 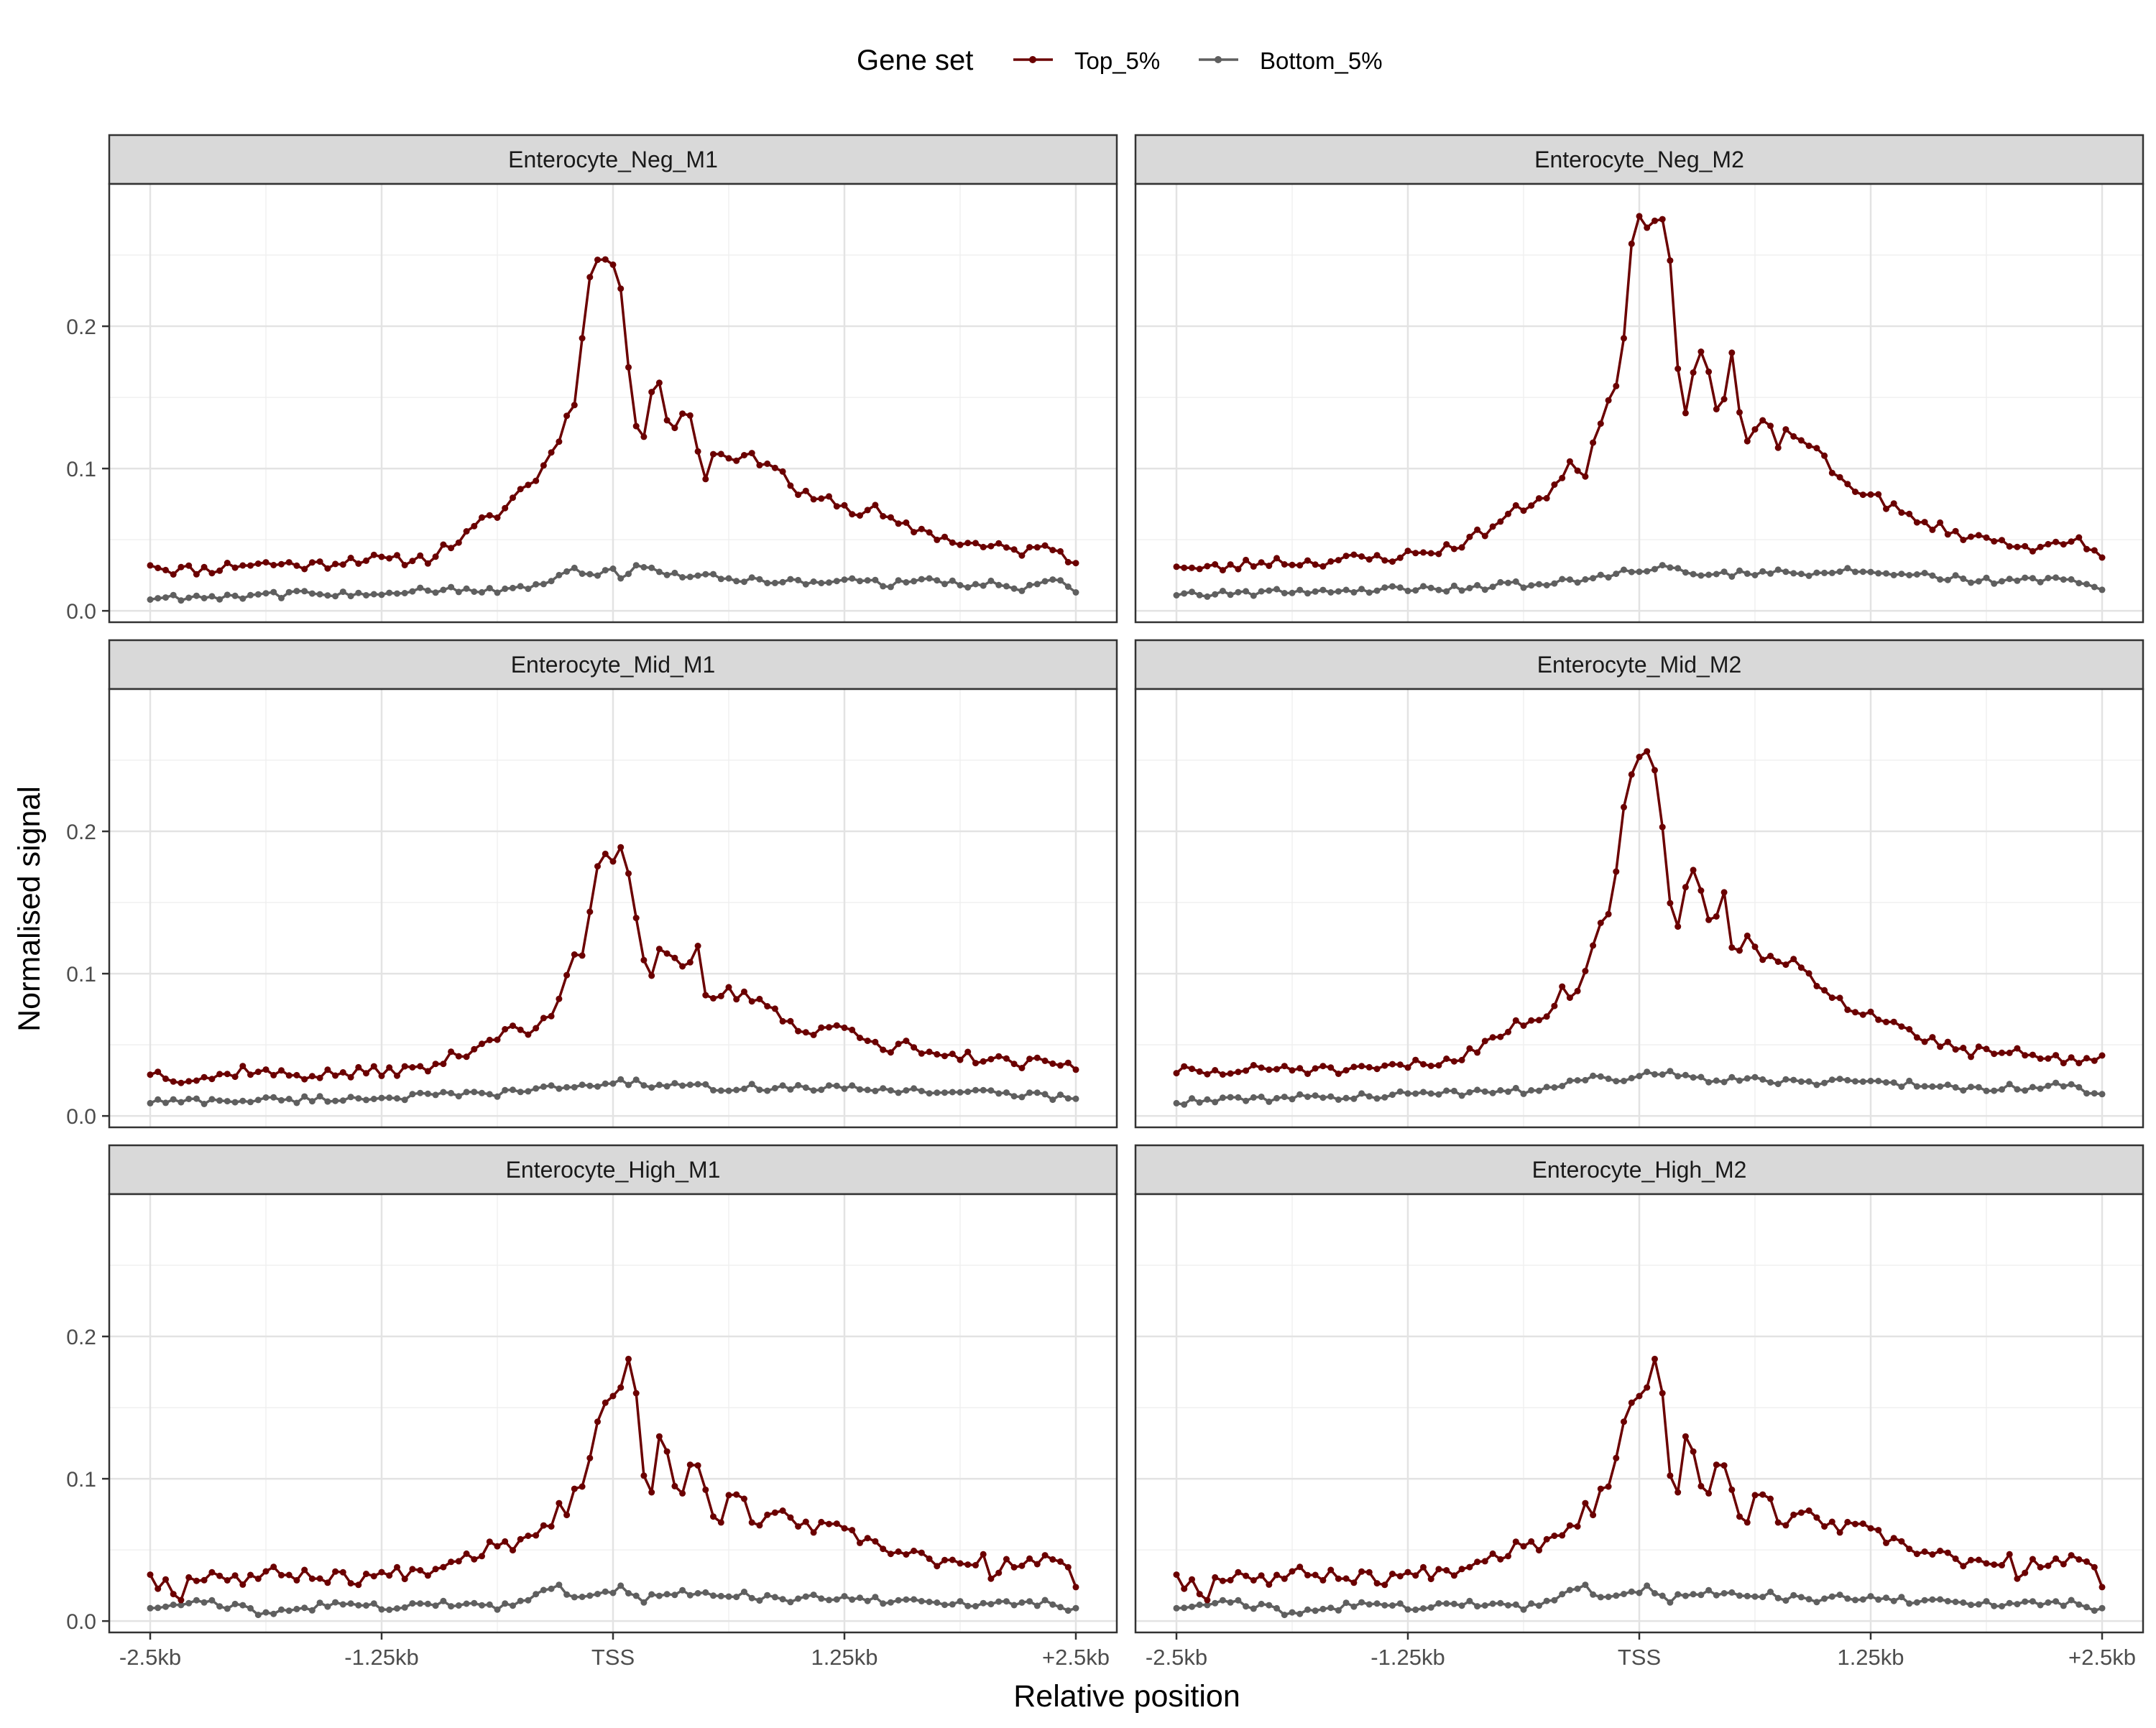 What do you see at coordinates (81, 1117) in the screenshot?
I see `y-tick-label: 0.0` at bounding box center [81, 1117].